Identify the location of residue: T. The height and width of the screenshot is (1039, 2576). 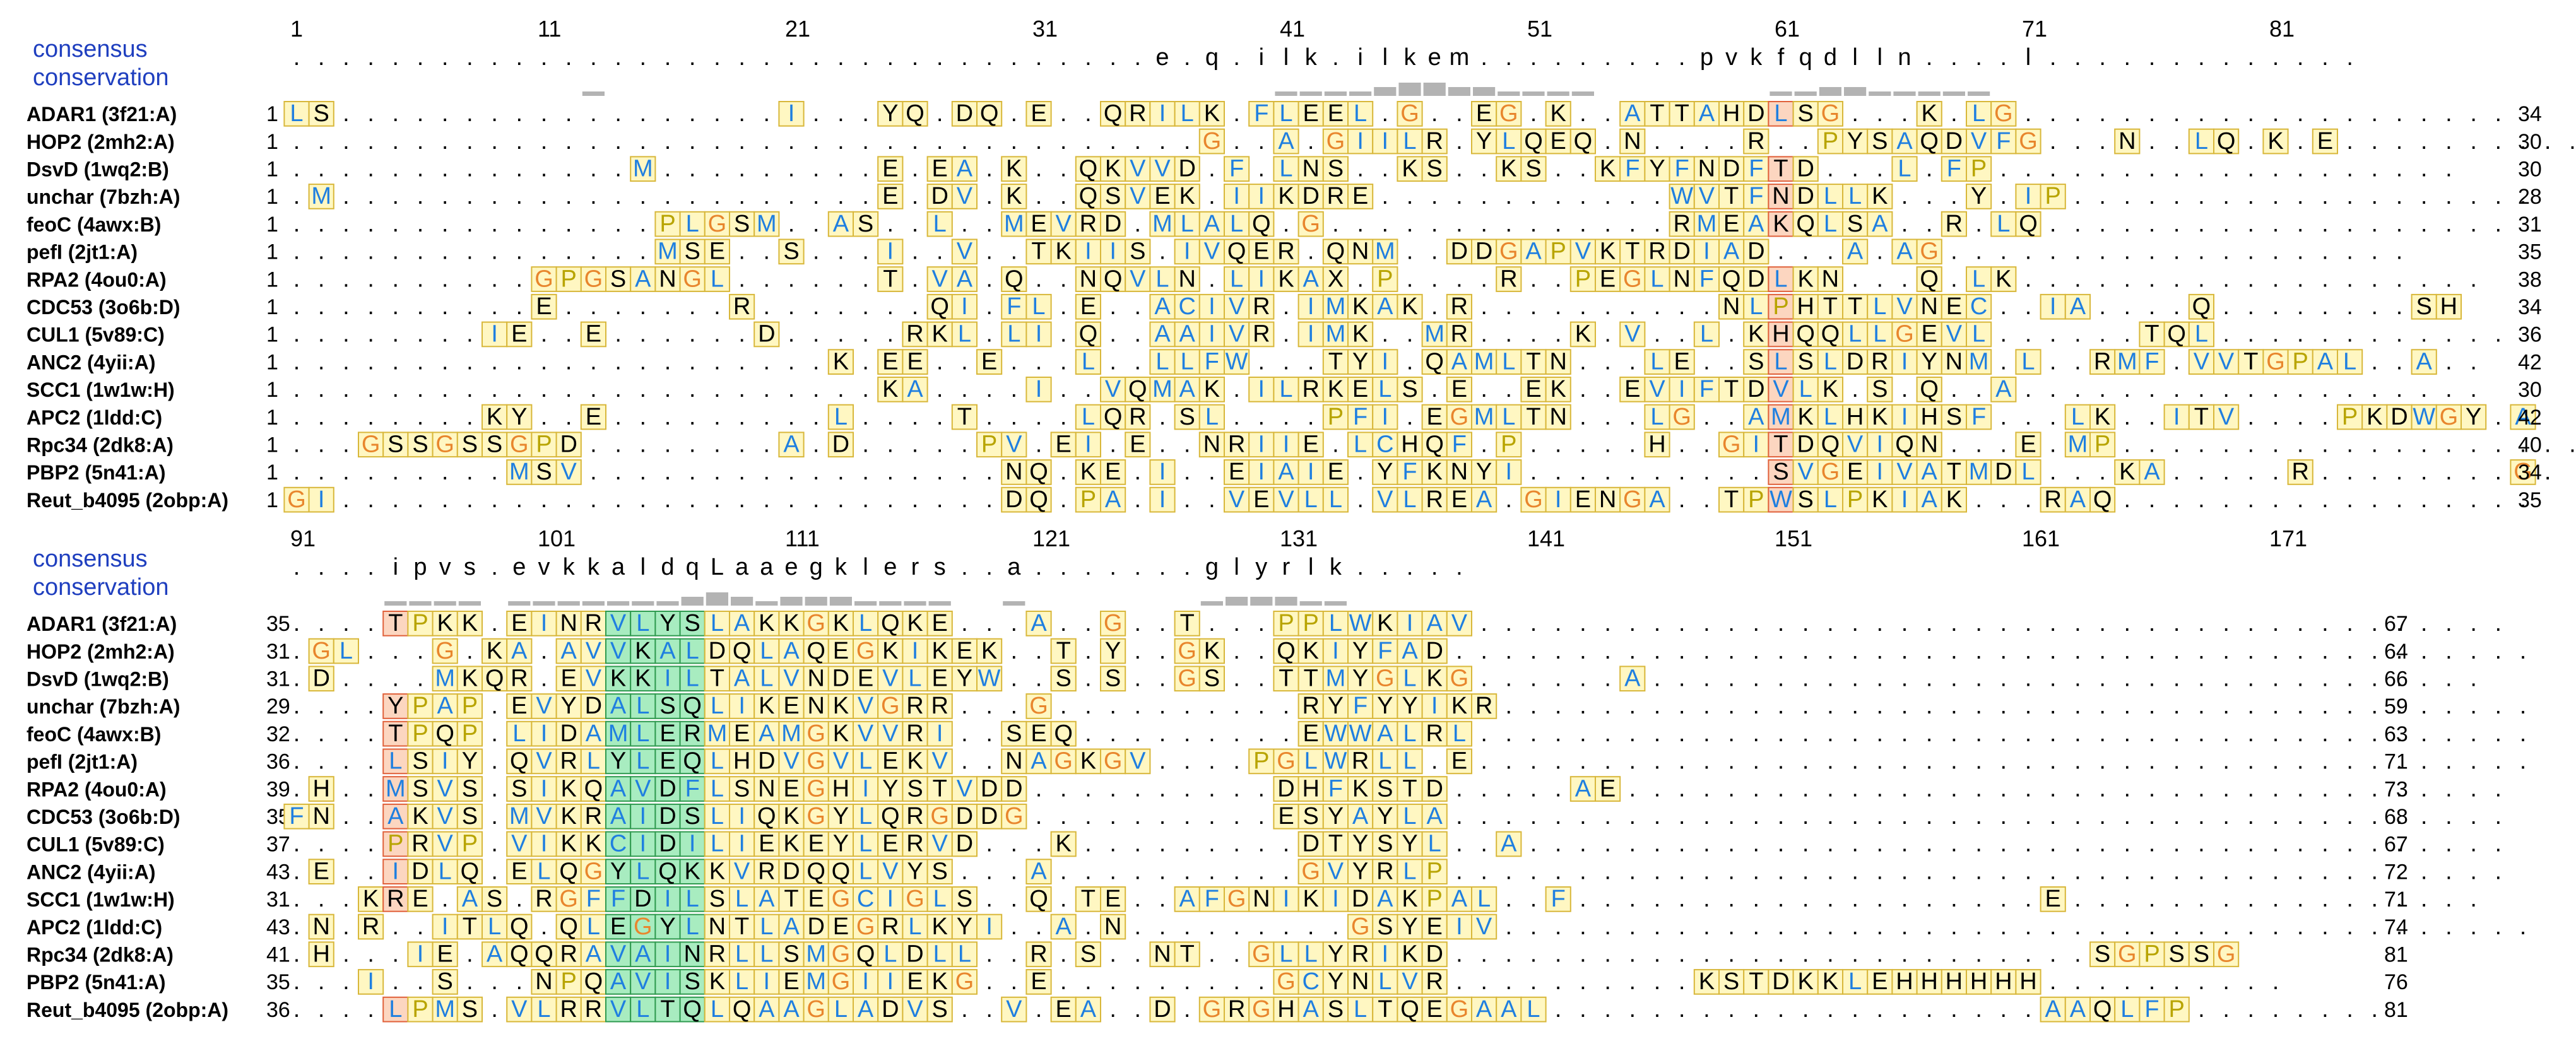
(1038, 252).